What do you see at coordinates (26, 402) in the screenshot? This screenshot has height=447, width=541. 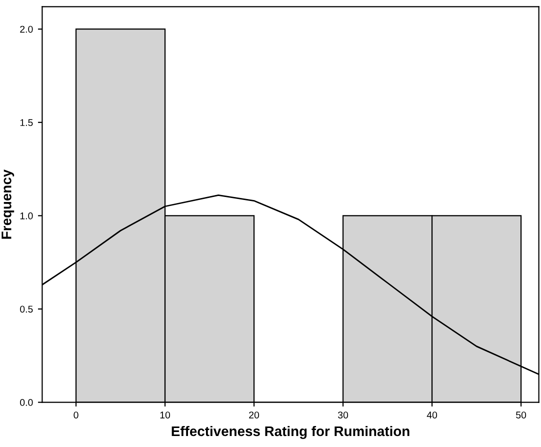 I see `y-tick-label: 0.0` at bounding box center [26, 402].